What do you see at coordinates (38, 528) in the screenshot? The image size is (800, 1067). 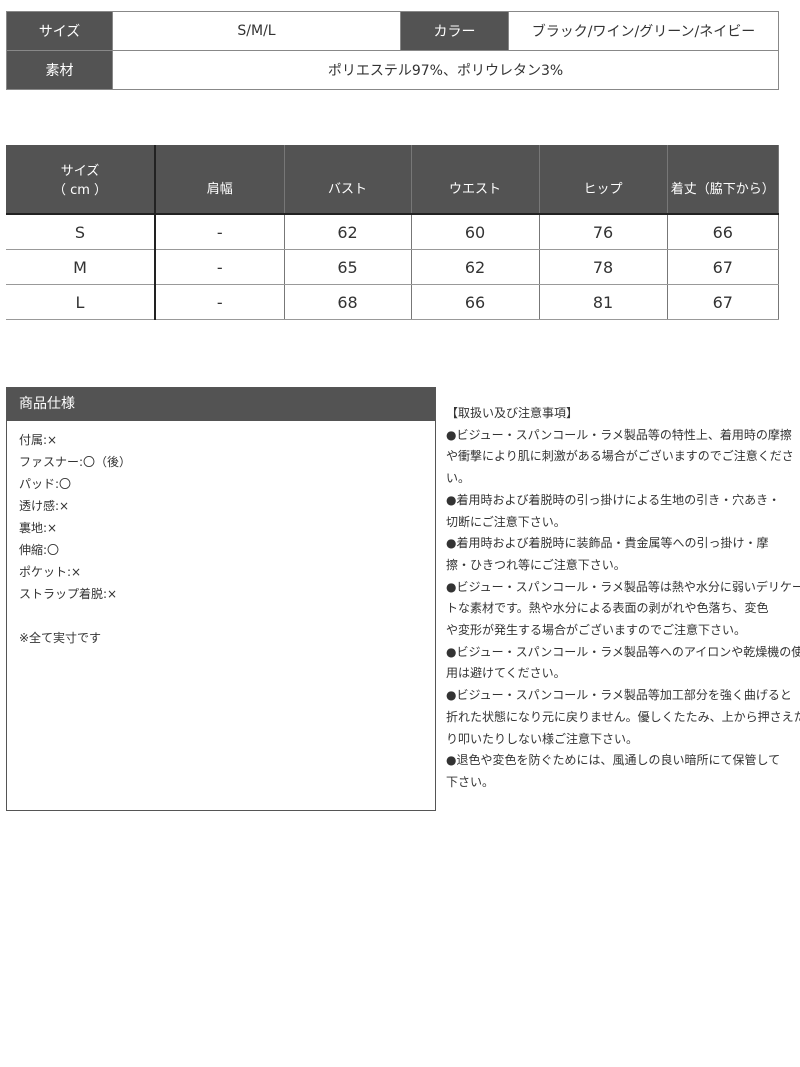 I see `spec-item: 裏地:×` at bounding box center [38, 528].